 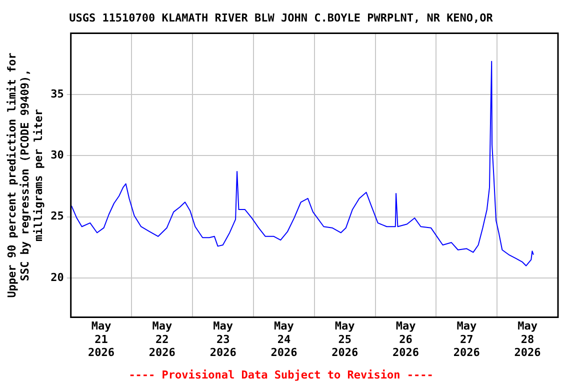 I want to click on y-tick-label: 30, so click(x=57, y=155).